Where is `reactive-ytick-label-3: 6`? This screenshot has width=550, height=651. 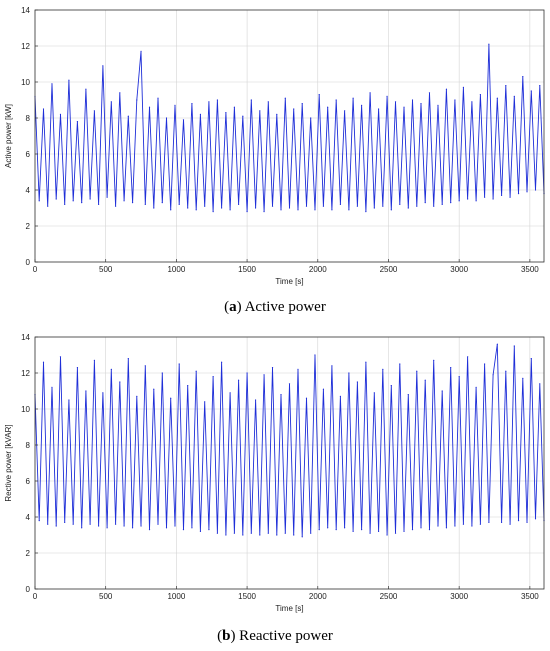
reactive-ytick-label-3: 6 is located at coordinates (28, 481).